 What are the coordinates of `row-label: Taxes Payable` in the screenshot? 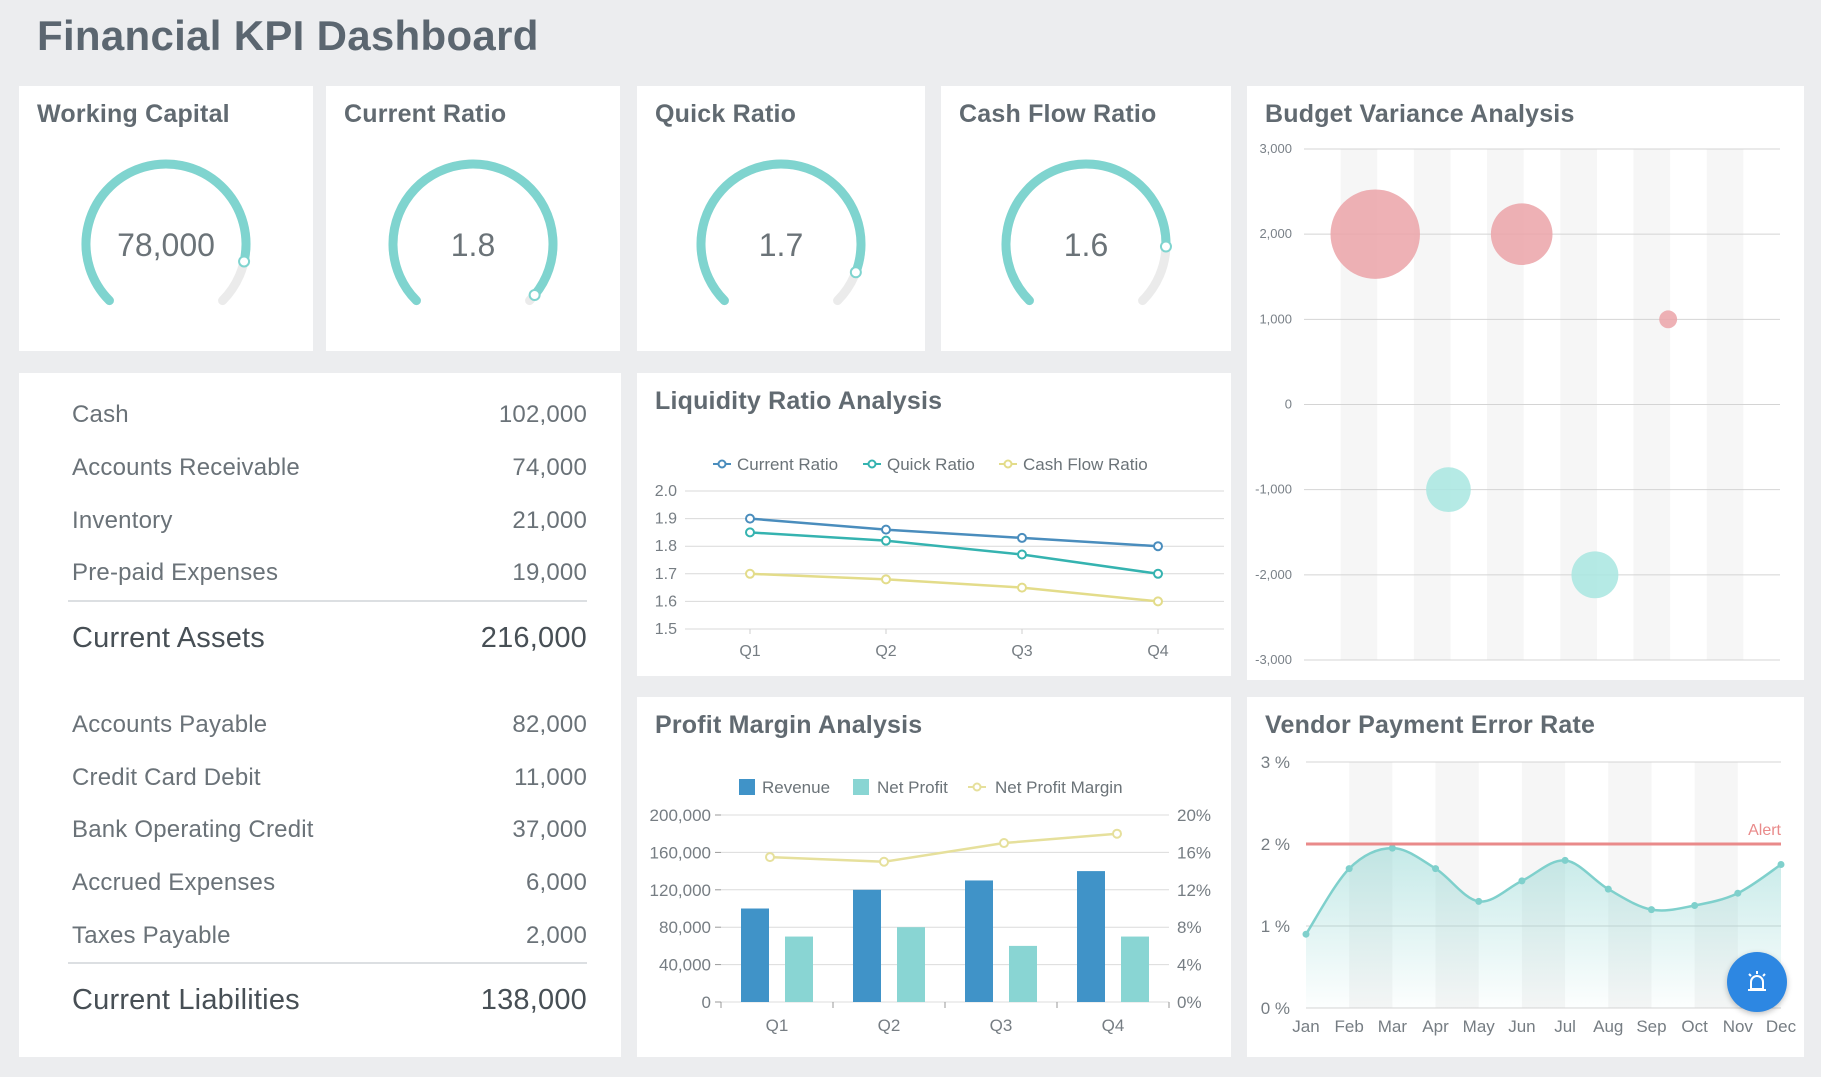 It's located at (151, 935).